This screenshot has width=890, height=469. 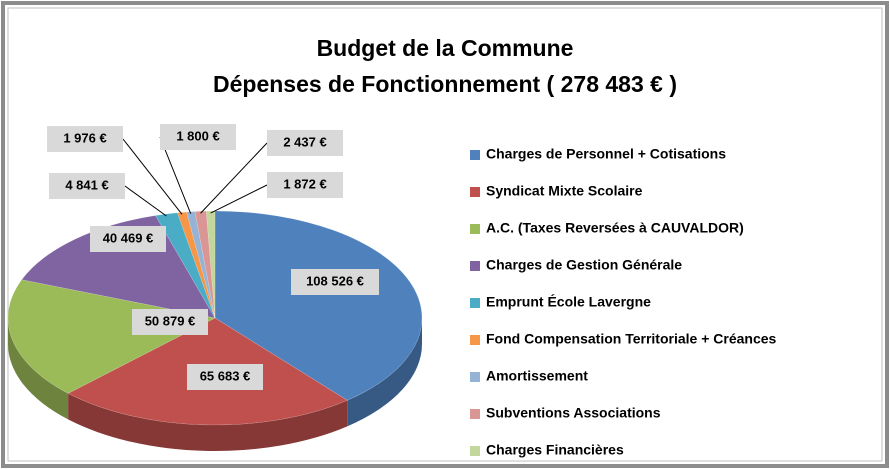 I want to click on value-label: 65 683 €, so click(x=225, y=375).